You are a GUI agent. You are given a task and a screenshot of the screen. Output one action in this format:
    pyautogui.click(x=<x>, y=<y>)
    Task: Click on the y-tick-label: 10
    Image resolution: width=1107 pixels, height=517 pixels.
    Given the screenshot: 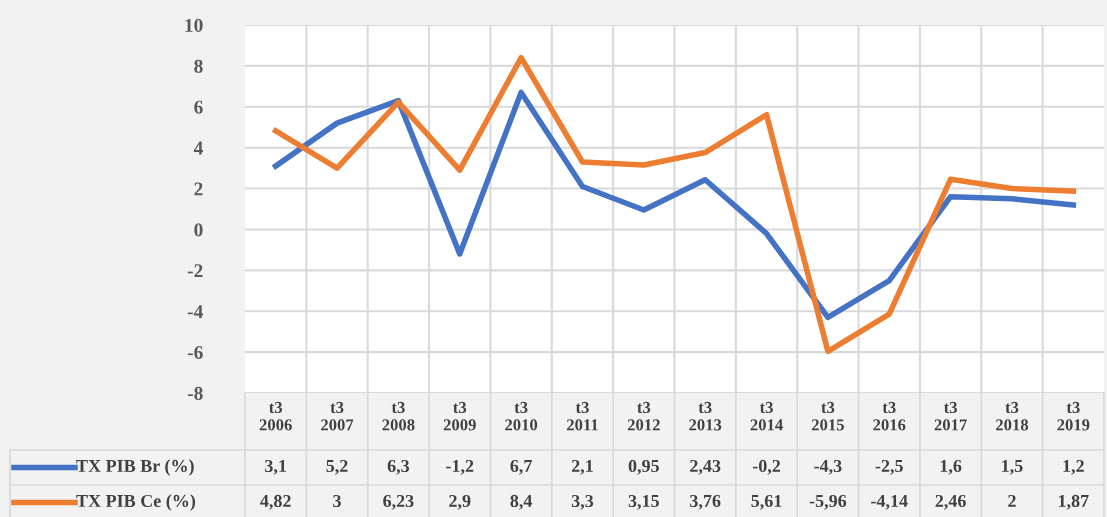 What is the action you would take?
    pyautogui.click(x=194, y=25)
    